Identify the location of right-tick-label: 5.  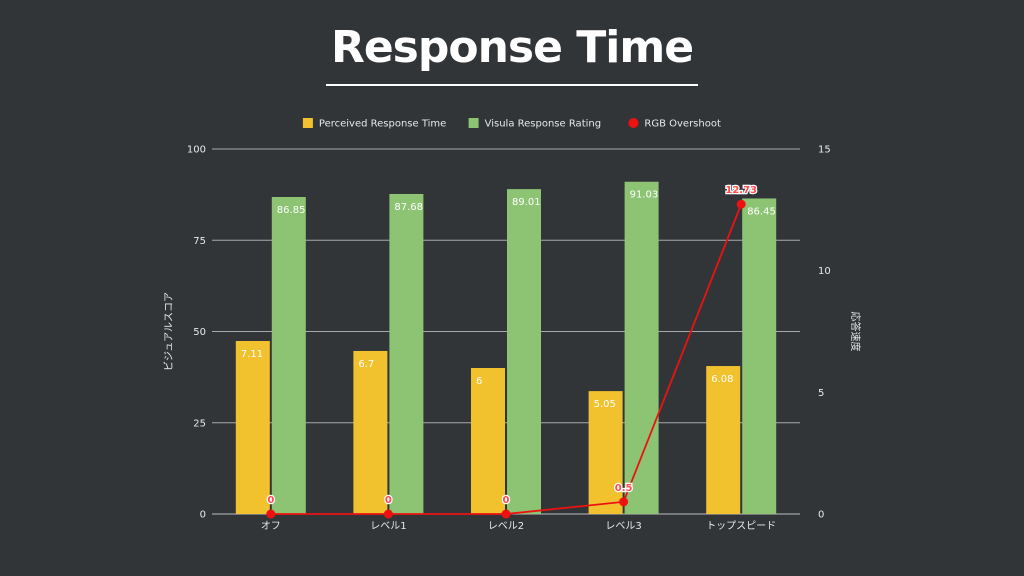
(821, 393).